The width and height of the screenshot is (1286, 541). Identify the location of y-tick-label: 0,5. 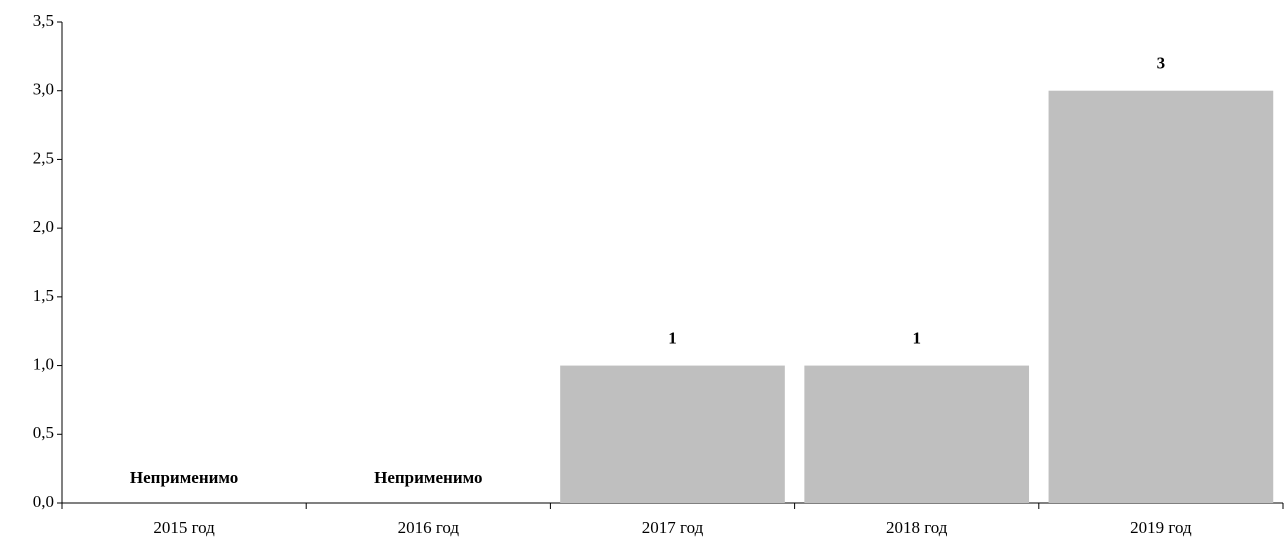
(43, 432).